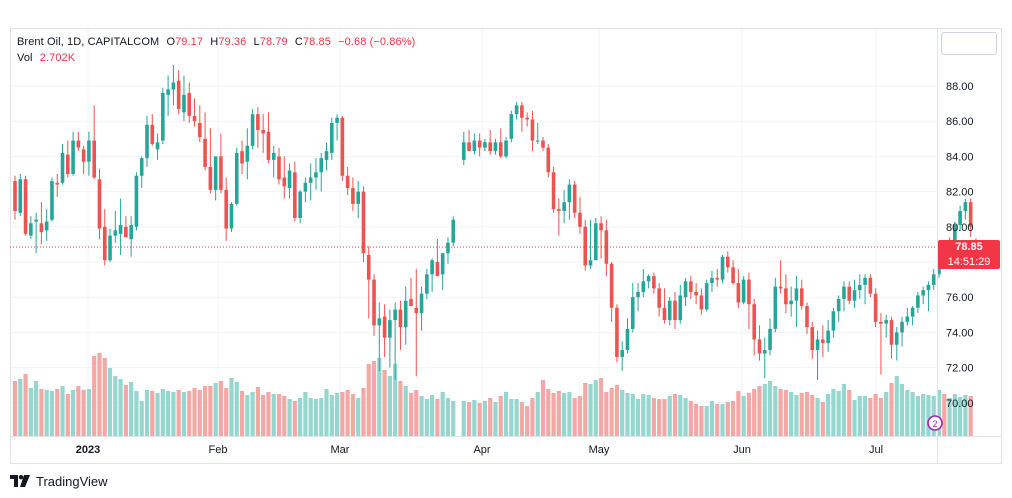 The height and width of the screenshot is (498, 1012). I want to click on price-tick-label: 72.00, so click(960, 369).